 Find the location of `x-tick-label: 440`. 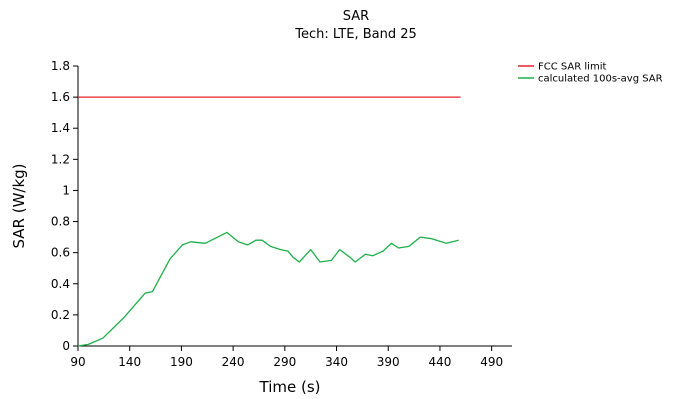

x-tick-label: 440 is located at coordinates (439, 362).